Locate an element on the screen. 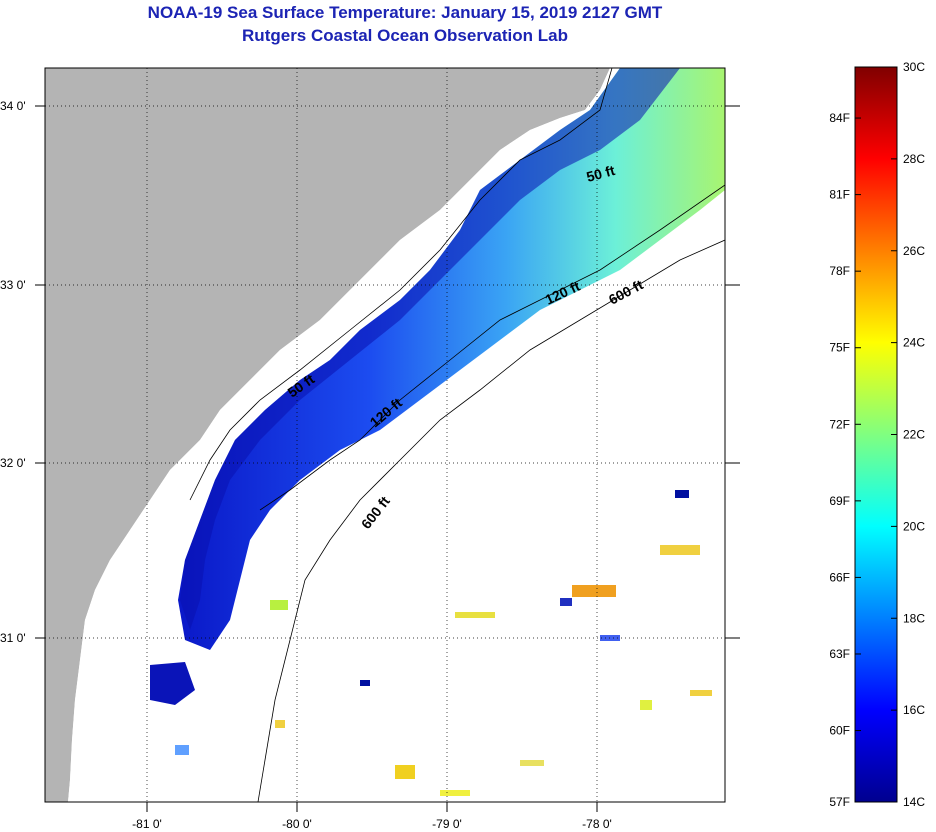 The width and height of the screenshot is (936, 832). lon-label: -79 0' is located at coordinates (447, 824).